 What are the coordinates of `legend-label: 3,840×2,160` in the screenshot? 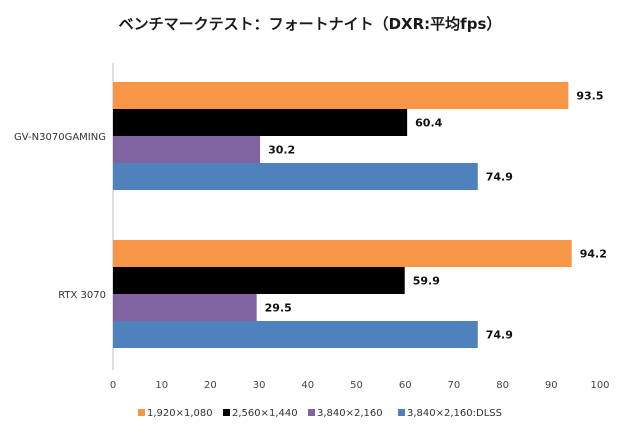 It's located at (350, 413).